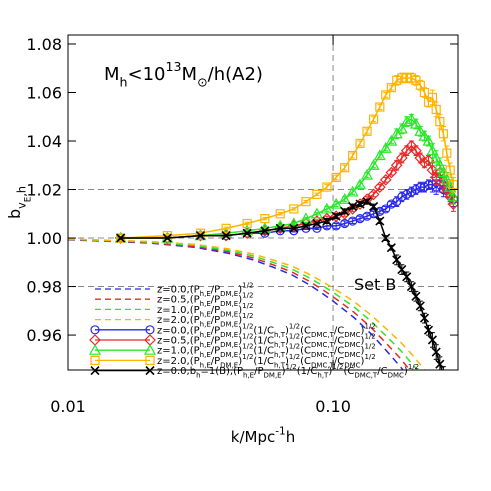  What do you see at coordinates (235, 74) in the screenshot?
I see `annotation-part: /h(A2)` at bounding box center [235, 74].